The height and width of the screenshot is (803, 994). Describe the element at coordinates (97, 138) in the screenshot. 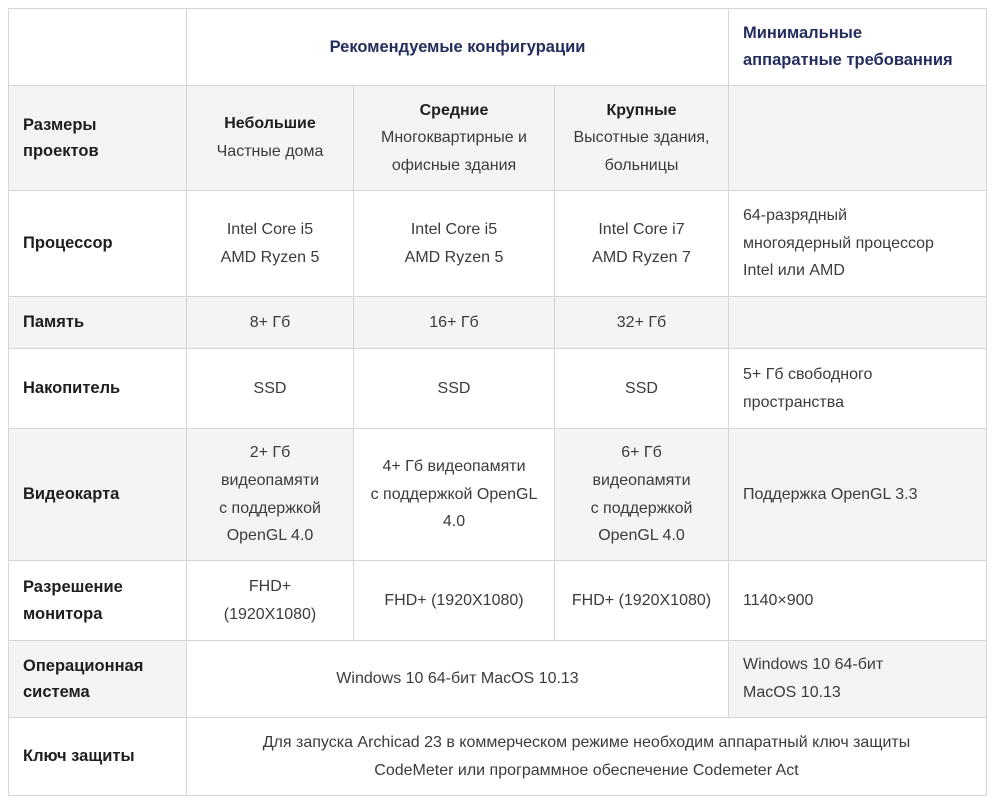

I see `project-sizes-label: Размеры проектов` at that location.